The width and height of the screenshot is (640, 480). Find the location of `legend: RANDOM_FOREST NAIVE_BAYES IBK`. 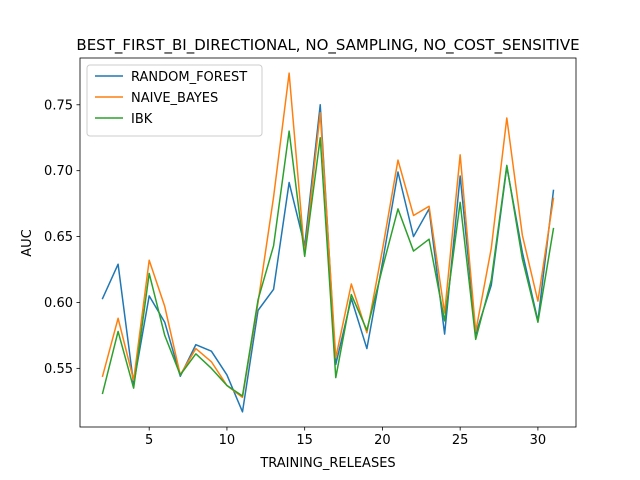

legend: RANDOM_FOREST NAIVE_BAYES IBK is located at coordinates (174, 100).